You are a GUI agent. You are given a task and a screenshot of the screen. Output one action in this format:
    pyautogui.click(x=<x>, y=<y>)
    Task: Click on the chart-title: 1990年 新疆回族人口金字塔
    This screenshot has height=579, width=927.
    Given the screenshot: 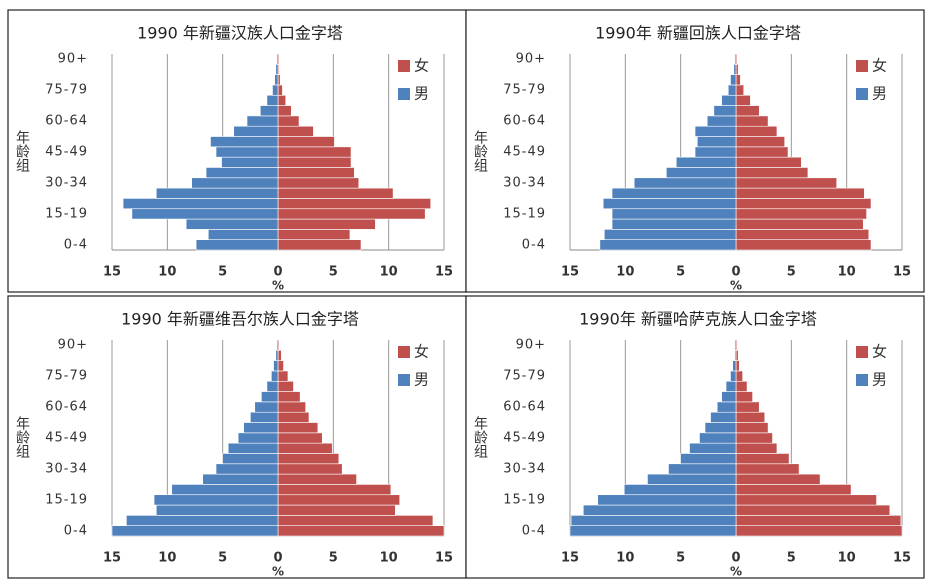 What is the action you would take?
    pyautogui.click(x=698, y=33)
    